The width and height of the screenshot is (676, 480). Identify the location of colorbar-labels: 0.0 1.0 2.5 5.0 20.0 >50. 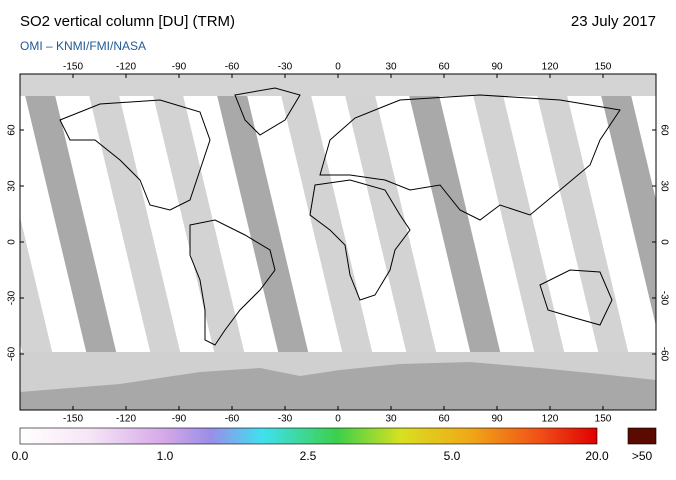
(332, 456).